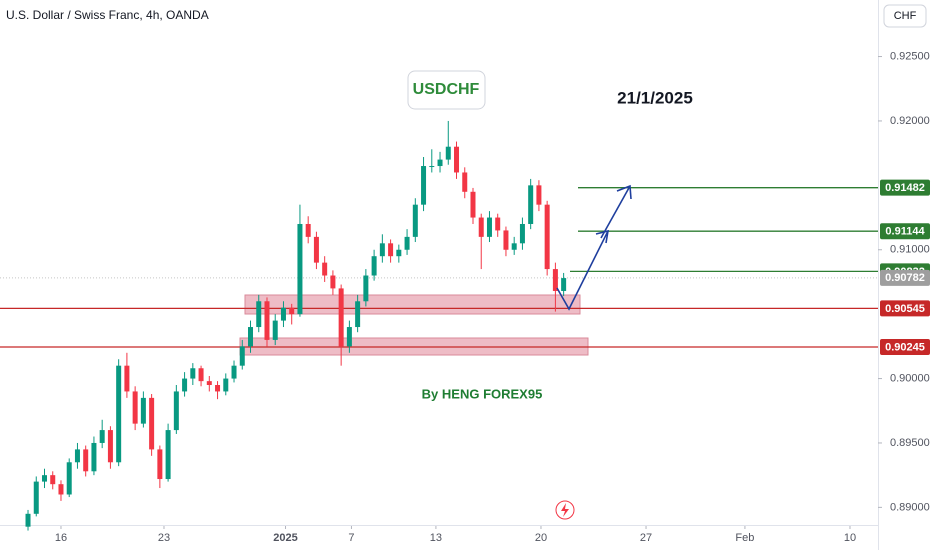 The width and height of the screenshot is (932, 550). I want to click on x-tick-label: Feb, so click(744, 538).